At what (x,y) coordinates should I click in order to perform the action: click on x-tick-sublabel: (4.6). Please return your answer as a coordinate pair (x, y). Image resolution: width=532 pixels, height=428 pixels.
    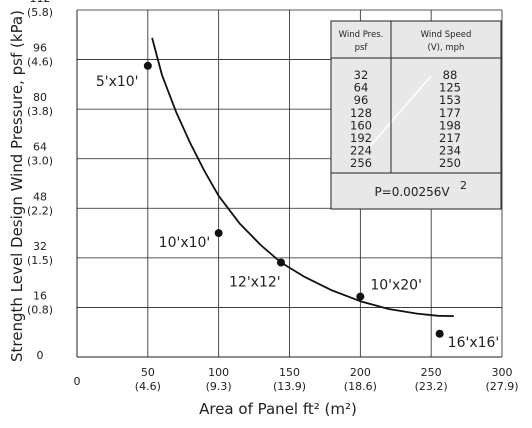
    Looking at the image, I should click on (148, 386).